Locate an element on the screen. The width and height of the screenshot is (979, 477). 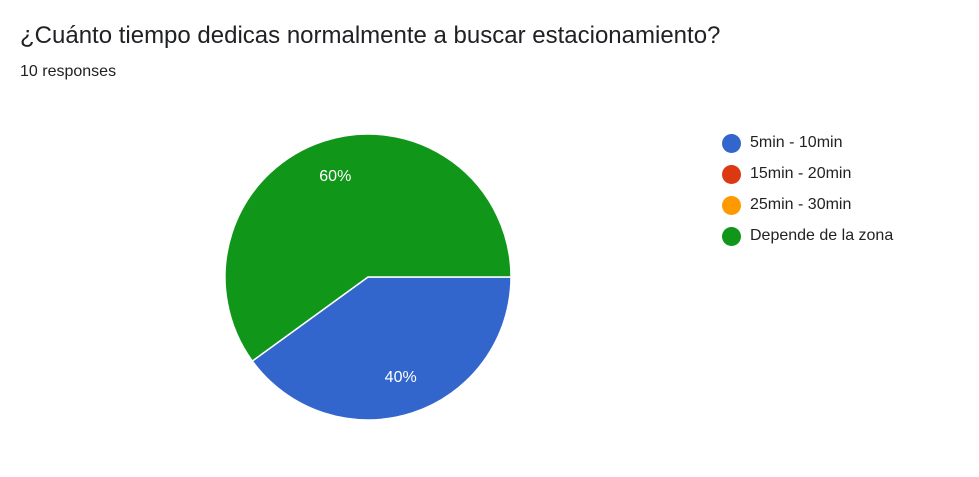
legend-item-depende-de-la-zona: Depende de la zona is located at coordinates (807, 236).